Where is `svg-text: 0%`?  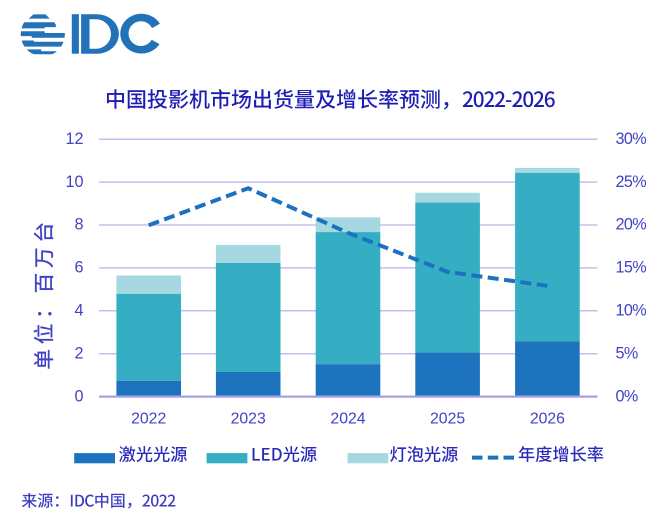 svg-text: 0% is located at coordinates (627, 396).